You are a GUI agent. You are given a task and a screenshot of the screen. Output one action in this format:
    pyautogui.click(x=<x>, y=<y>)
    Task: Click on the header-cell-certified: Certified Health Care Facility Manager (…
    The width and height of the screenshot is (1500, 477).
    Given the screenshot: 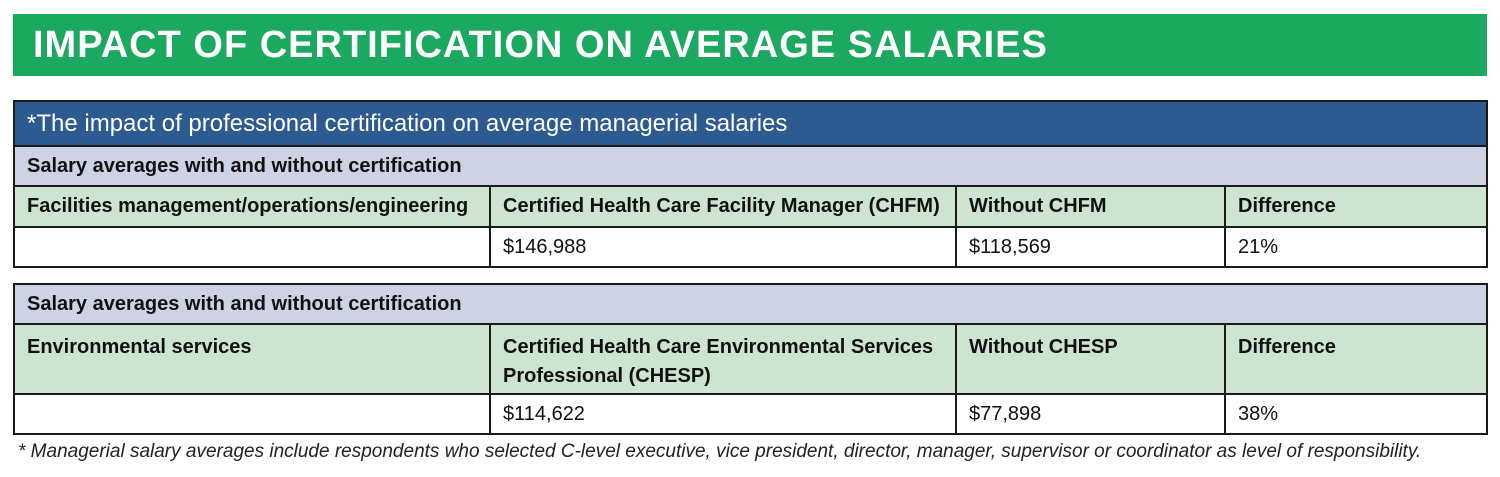 What is the action you would take?
    pyautogui.click(x=723, y=206)
    